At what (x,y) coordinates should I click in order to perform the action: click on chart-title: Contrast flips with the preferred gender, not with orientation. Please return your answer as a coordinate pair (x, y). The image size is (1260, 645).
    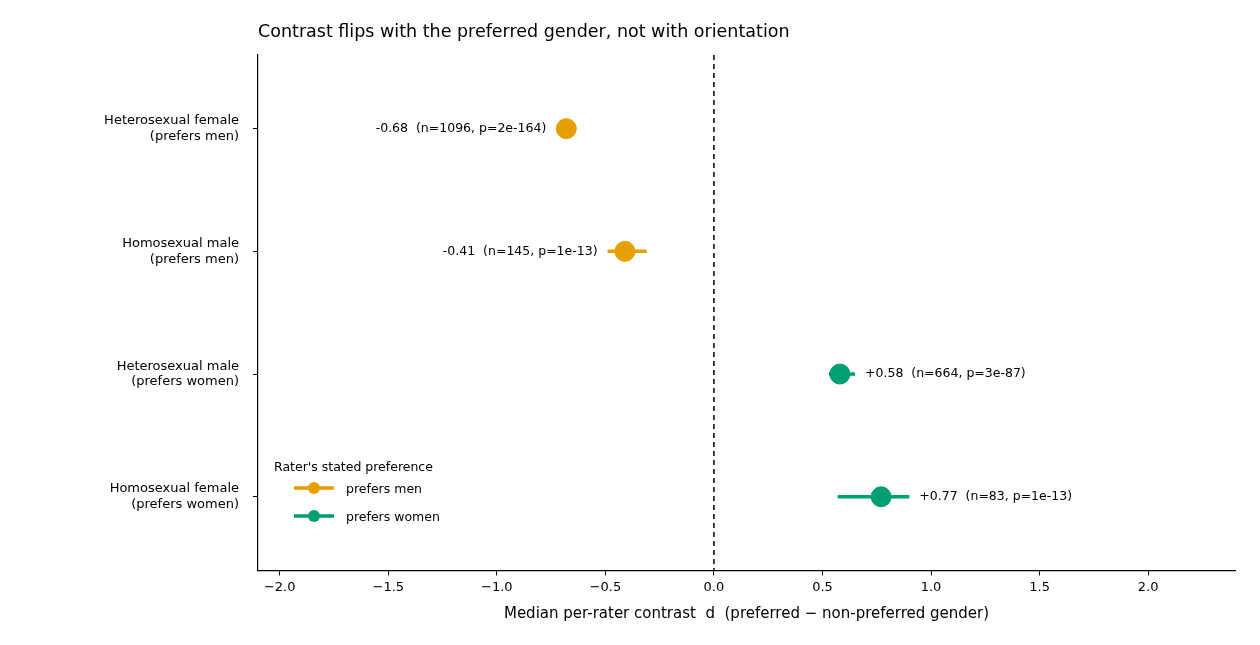
    Looking at the image, I should click on (524, 31).